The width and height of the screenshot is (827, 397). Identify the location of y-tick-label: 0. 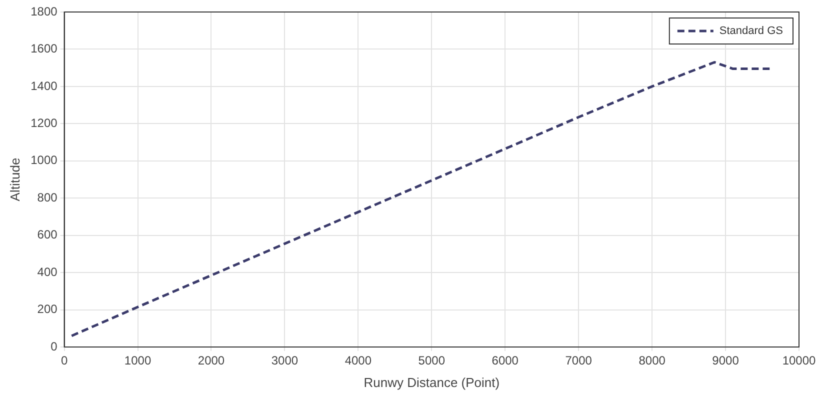
(54, 346).